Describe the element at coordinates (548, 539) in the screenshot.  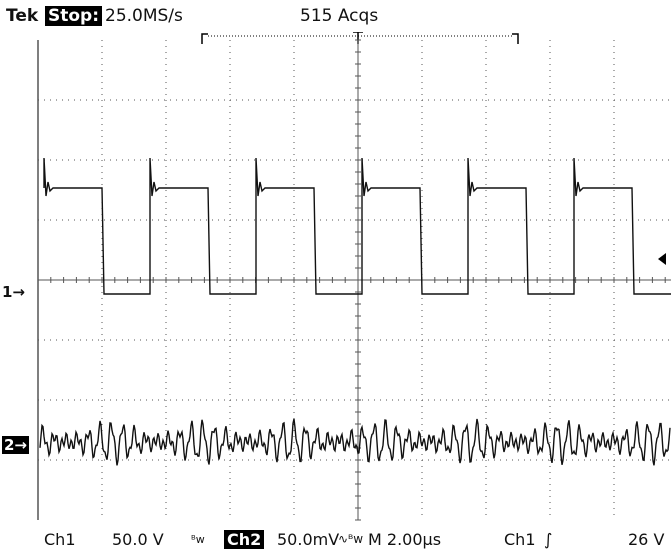
I see `trigger-slope-icon: ∫` at that location.